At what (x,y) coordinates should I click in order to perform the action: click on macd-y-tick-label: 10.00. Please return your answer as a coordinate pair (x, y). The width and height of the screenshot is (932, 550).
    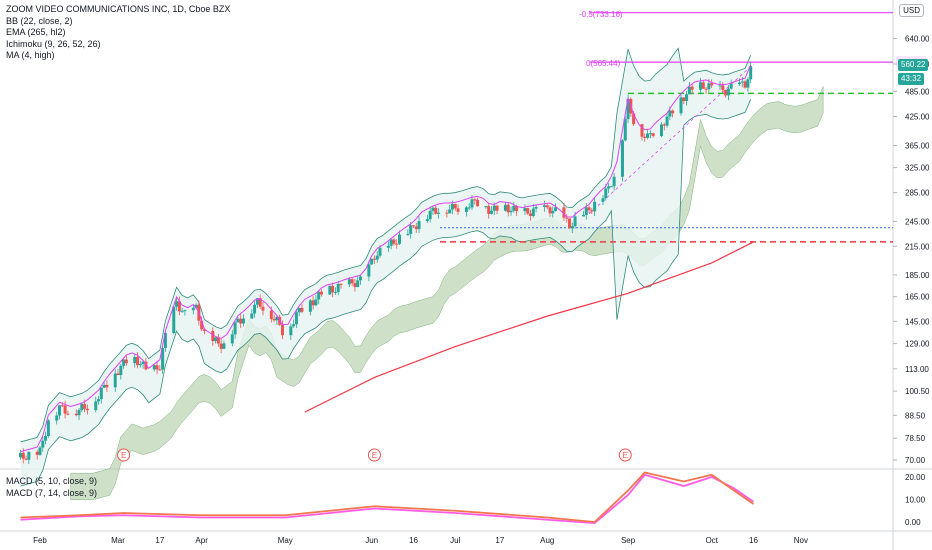
    Looking at the image, I should click on (915, 500).